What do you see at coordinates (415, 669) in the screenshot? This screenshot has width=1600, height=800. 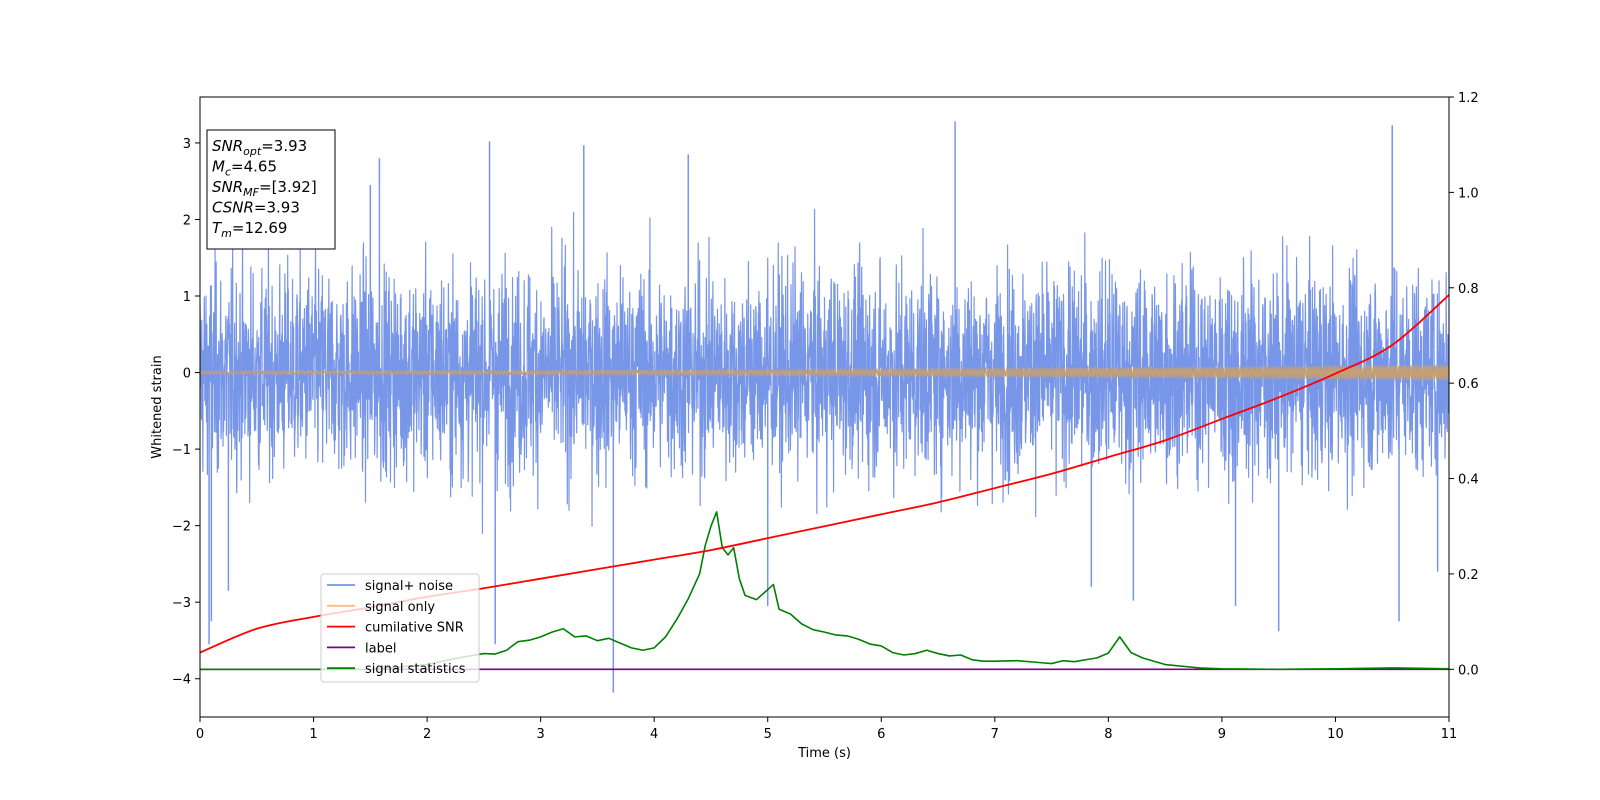 I see `legend-label: signal statistics` at bounding box center [415, 669].